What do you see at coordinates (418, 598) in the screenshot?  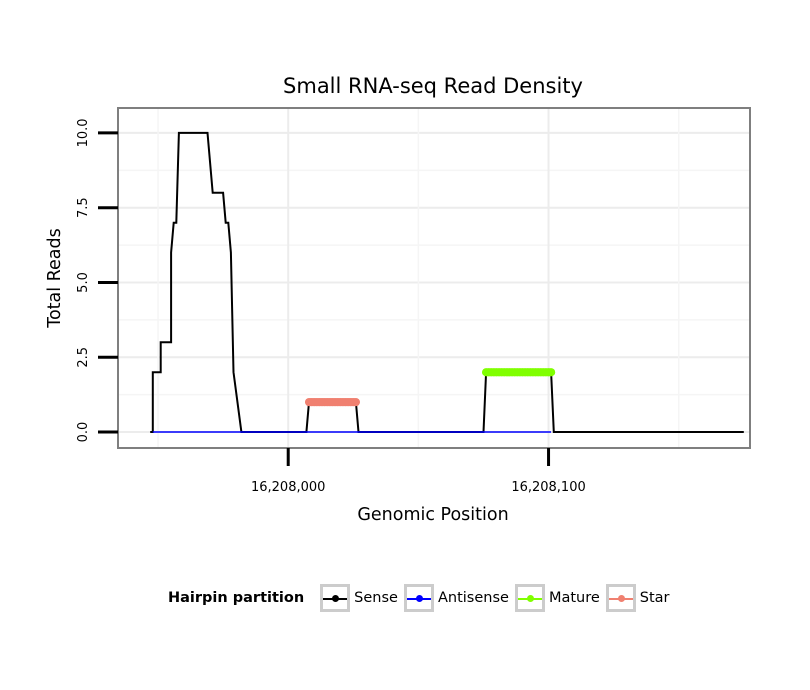 I see `legend-key-antisense` at bounding box center [418, 598].